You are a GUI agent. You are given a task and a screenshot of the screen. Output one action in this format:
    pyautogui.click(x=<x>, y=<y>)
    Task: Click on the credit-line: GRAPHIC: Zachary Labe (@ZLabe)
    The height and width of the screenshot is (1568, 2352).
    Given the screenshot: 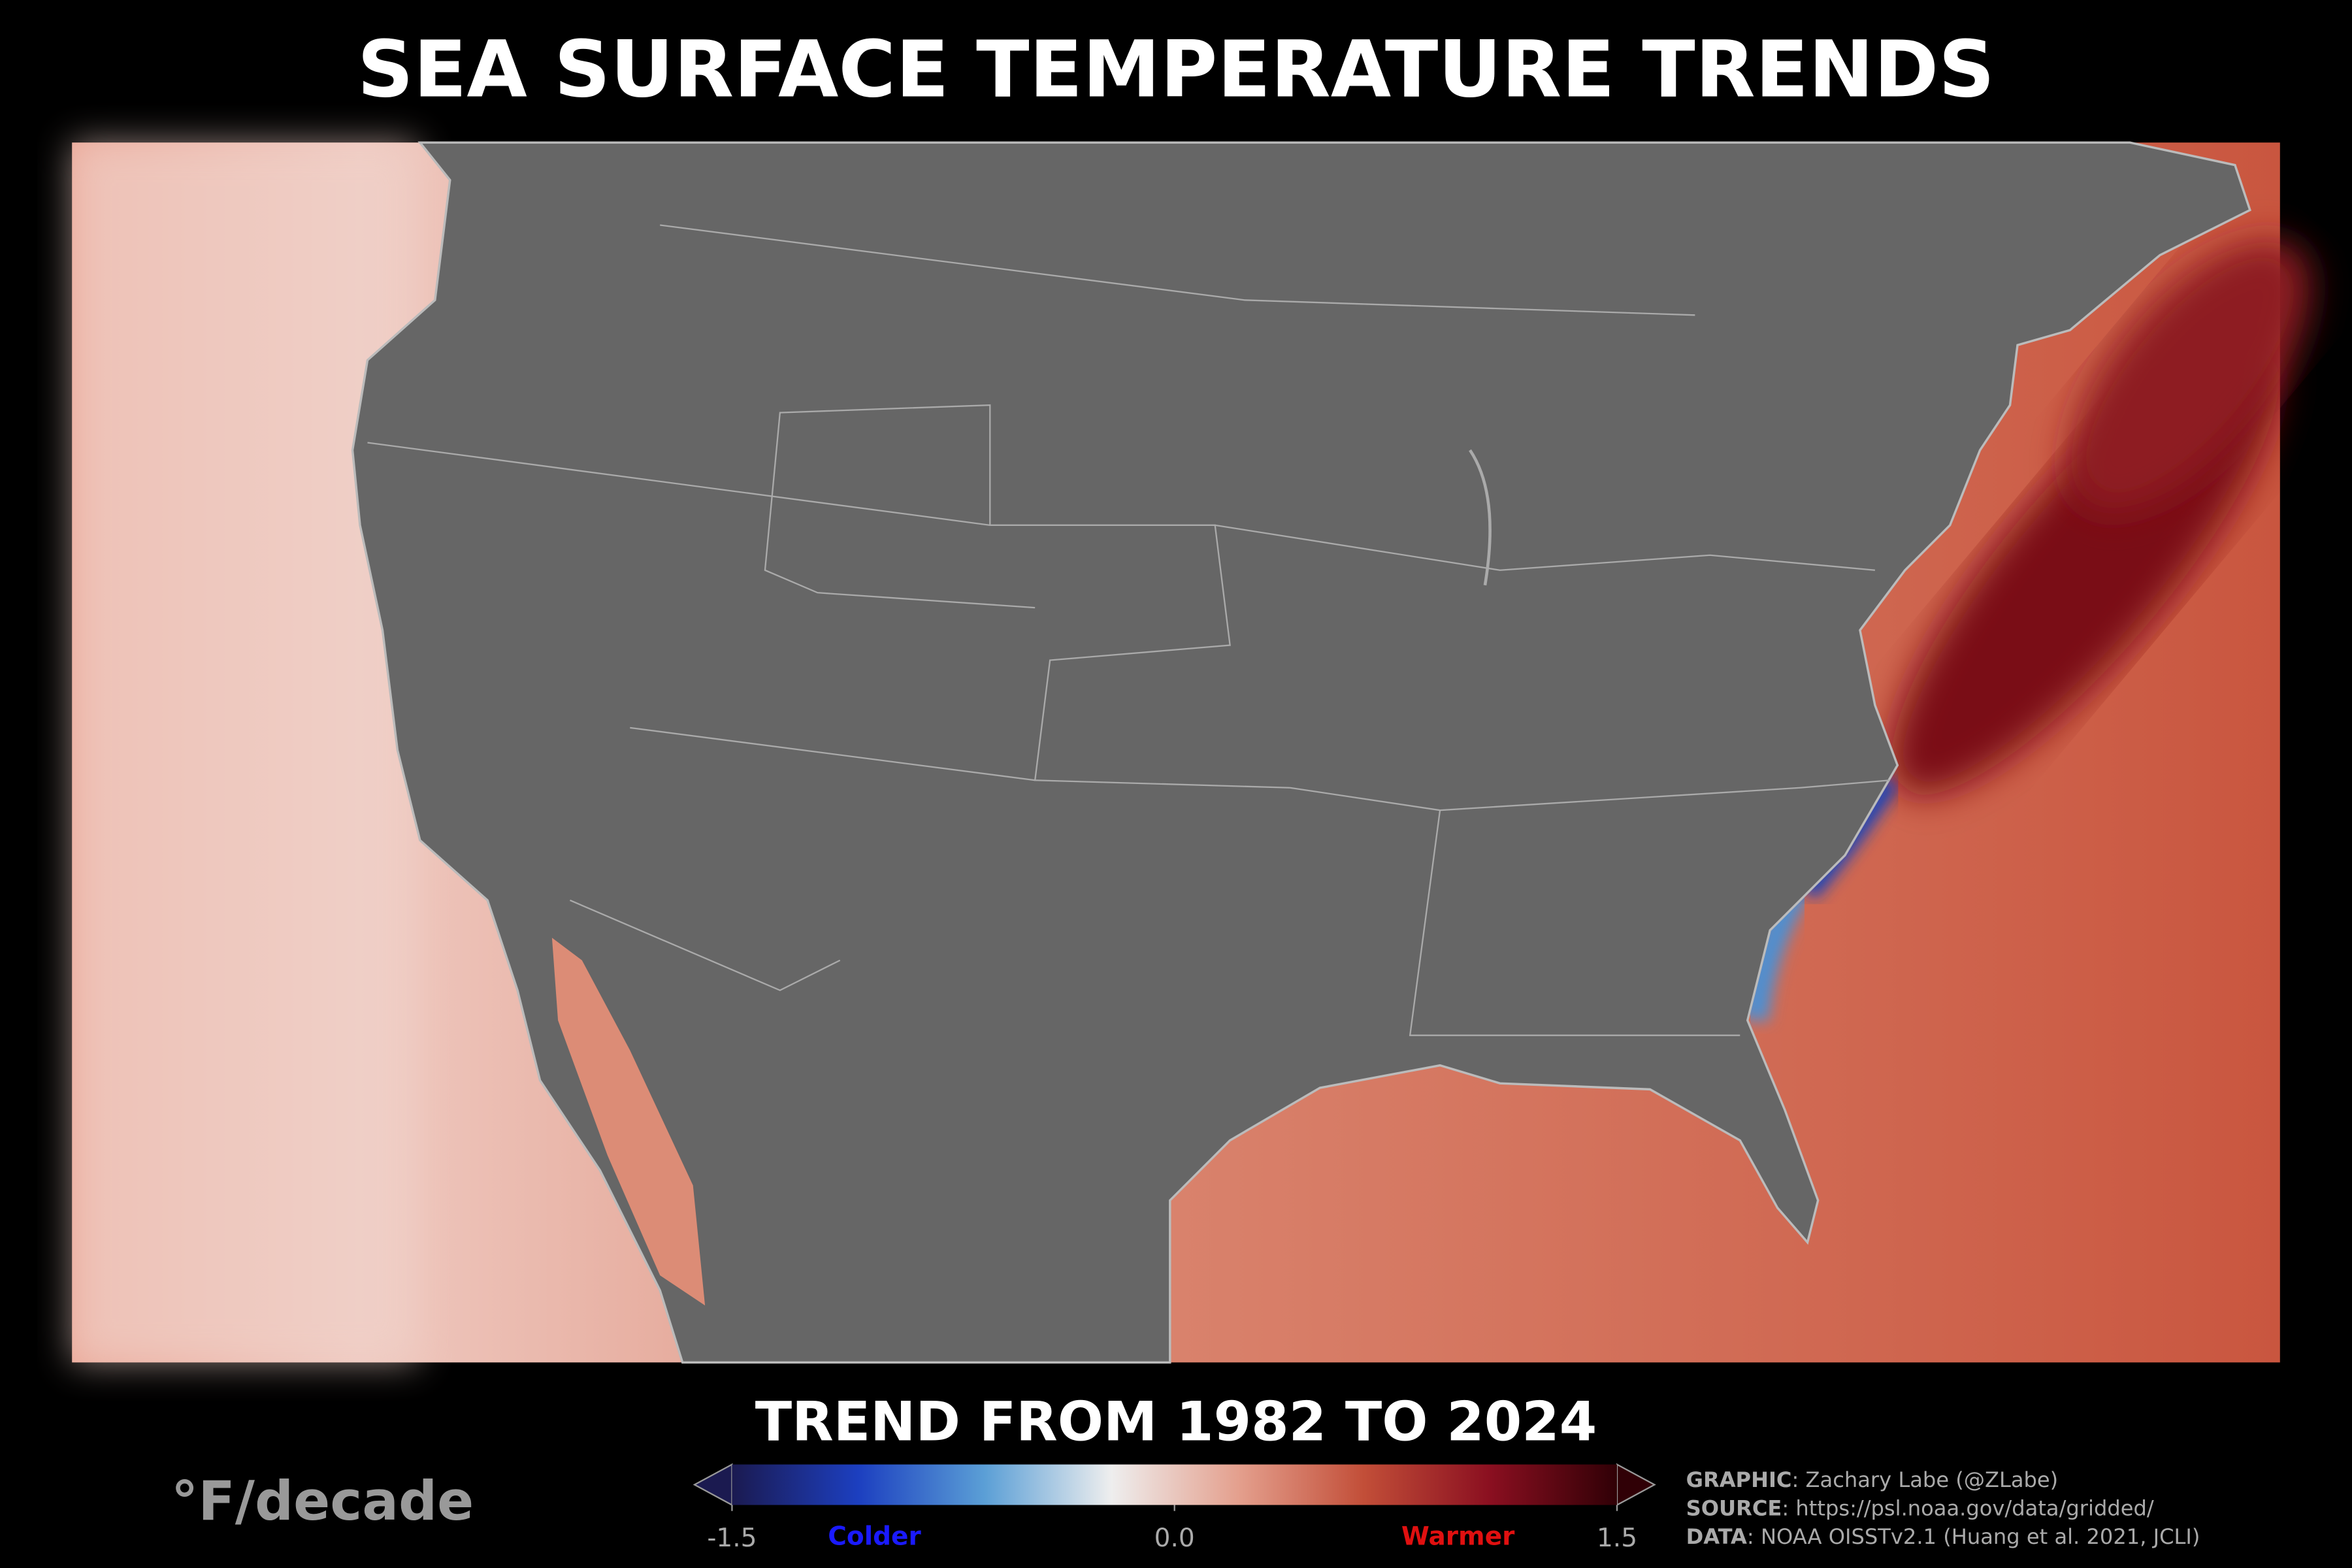 What is the action you would take?
    pyautogui.click(x=1872, y=1479)
    